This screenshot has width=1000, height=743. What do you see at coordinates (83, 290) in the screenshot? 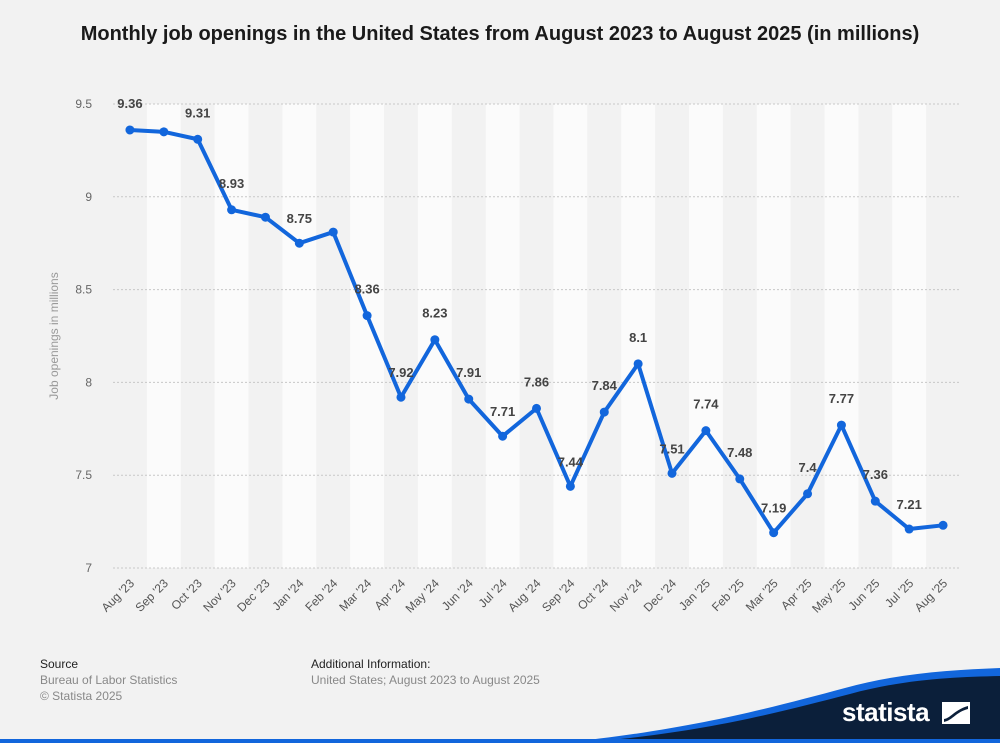
I see `y-tick-label: 8.5` at bounding box center [83, 290].